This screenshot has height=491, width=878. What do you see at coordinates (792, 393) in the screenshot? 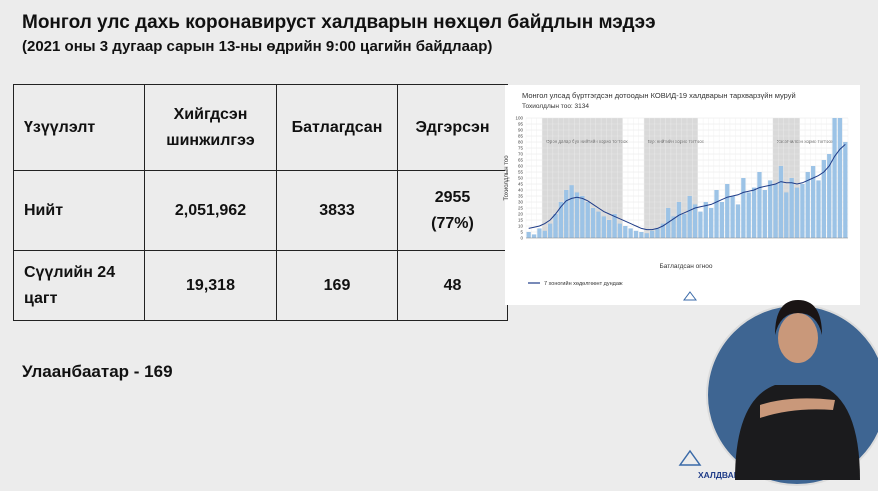
I see `interpreter` at bounding box center [792, 393].